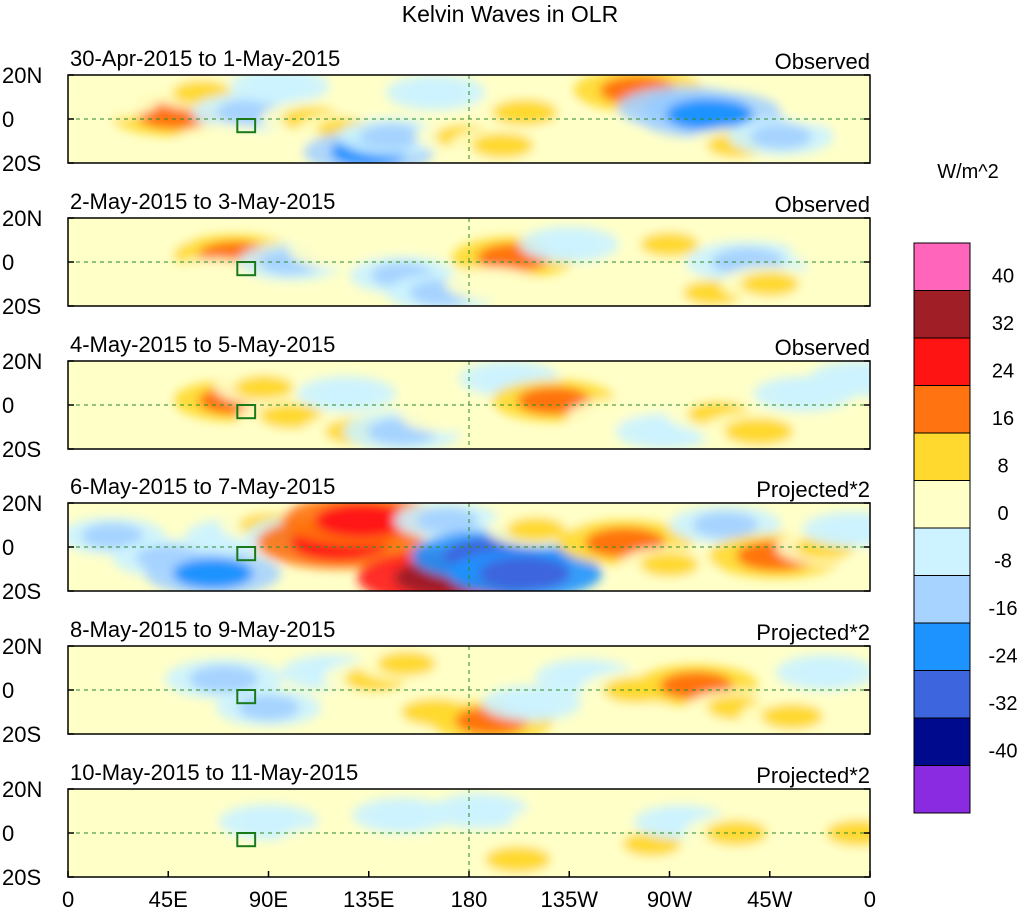  What do you see at coordinates (1003, 277) in the screenshot?
I see `colorbar-tick-label: 40` at bounding box center [1003, 277].